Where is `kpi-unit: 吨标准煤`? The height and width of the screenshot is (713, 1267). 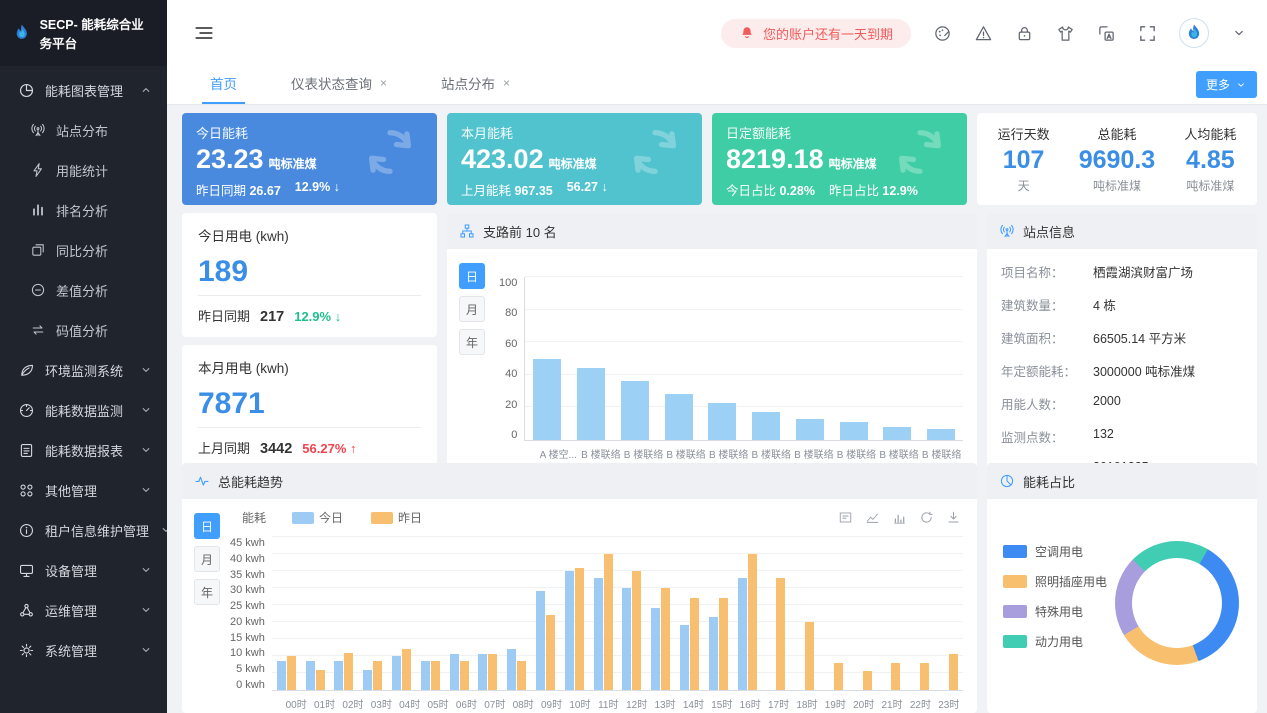
kpi-unit: 吨标准煤 is located at coordinates (852, 164).